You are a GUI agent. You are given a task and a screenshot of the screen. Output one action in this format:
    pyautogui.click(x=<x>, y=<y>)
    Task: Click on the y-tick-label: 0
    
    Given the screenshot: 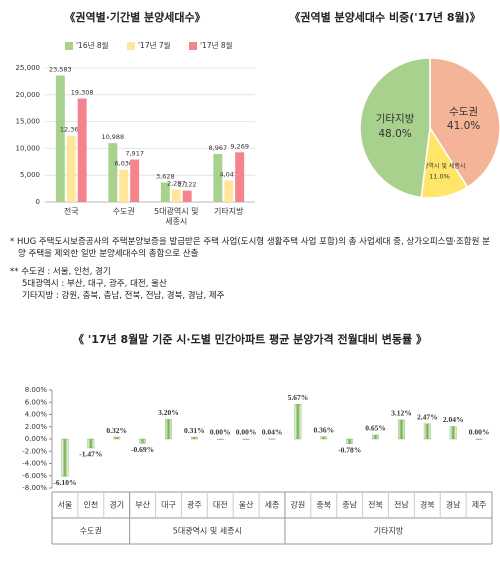 What is the action you would take?
    pyautogui.click(x=38, y=202)
    